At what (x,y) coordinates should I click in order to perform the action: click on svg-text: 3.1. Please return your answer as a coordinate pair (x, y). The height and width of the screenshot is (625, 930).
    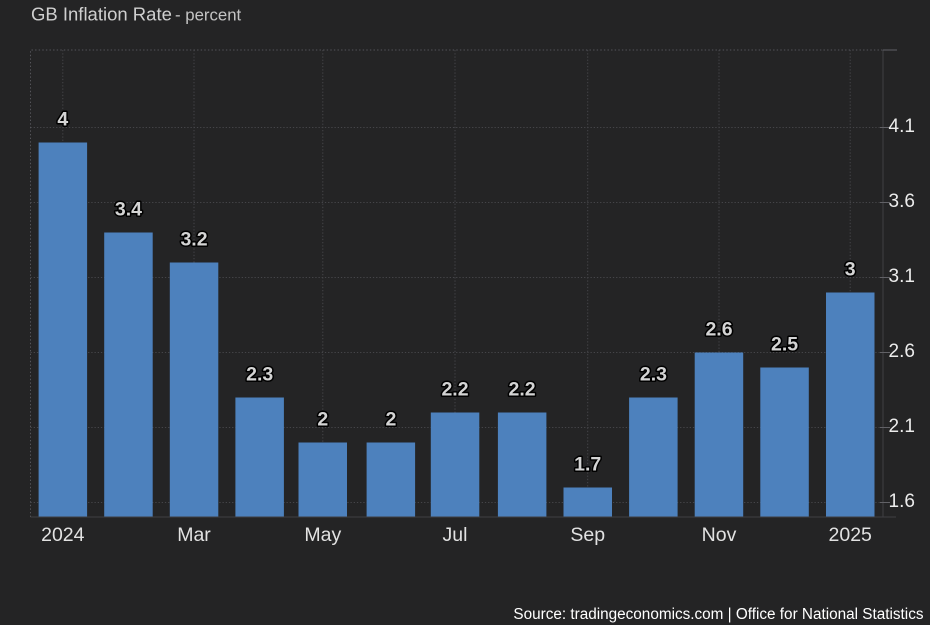
    Looking at the image, I should click on (902, 276).